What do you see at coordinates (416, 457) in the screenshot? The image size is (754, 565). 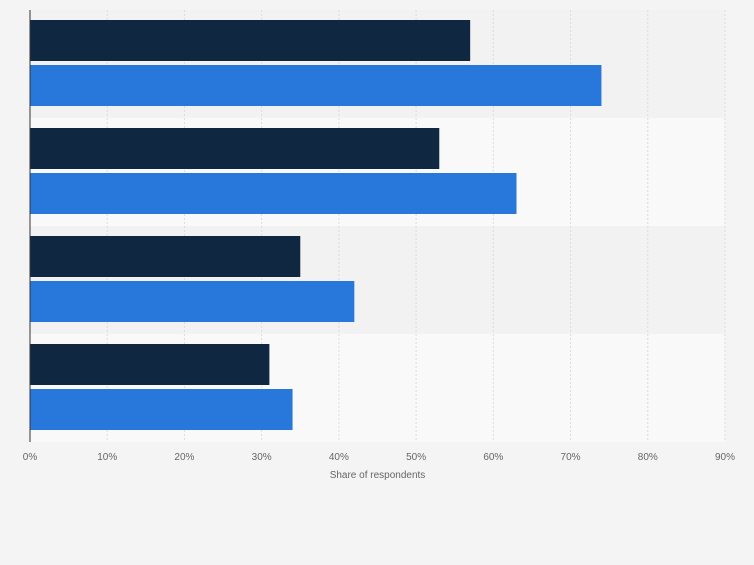 I see `x-tick-label: 50%` at bounding box center [416, 457].